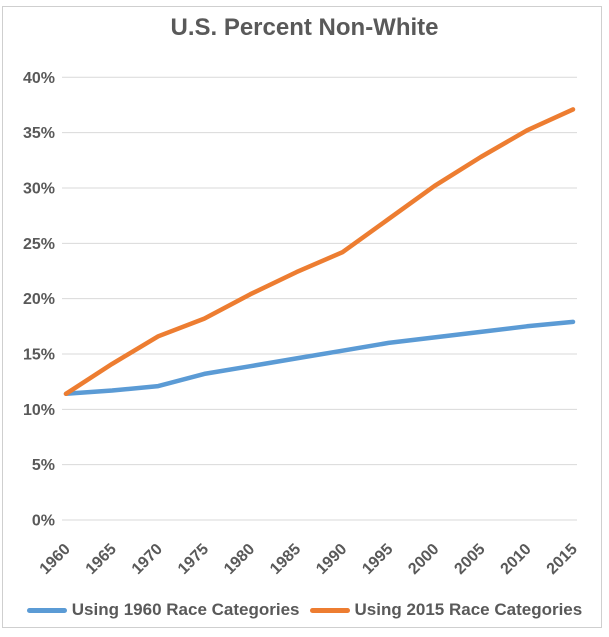 This screenshot has height=637, width=609. Describe the element at coordinates (469, 559) in the screenshot. I see `x-axis-tick-label: 2005` at that location.